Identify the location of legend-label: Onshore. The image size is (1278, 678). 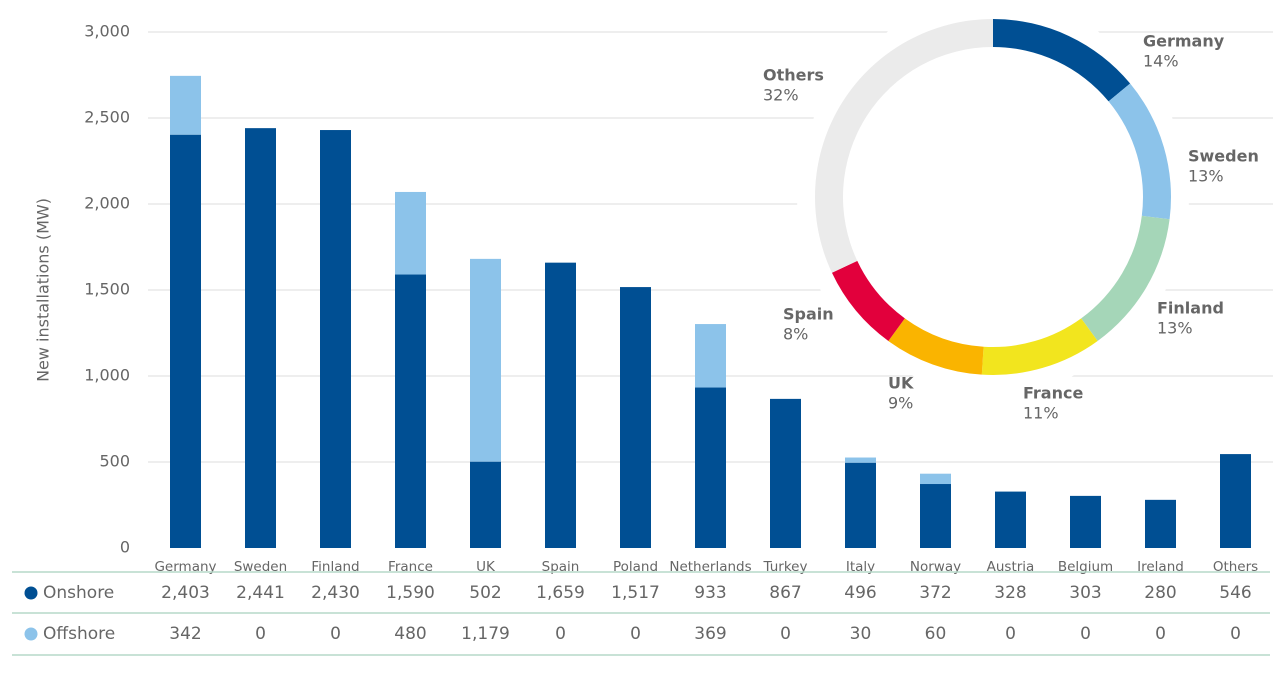
(78, 593).